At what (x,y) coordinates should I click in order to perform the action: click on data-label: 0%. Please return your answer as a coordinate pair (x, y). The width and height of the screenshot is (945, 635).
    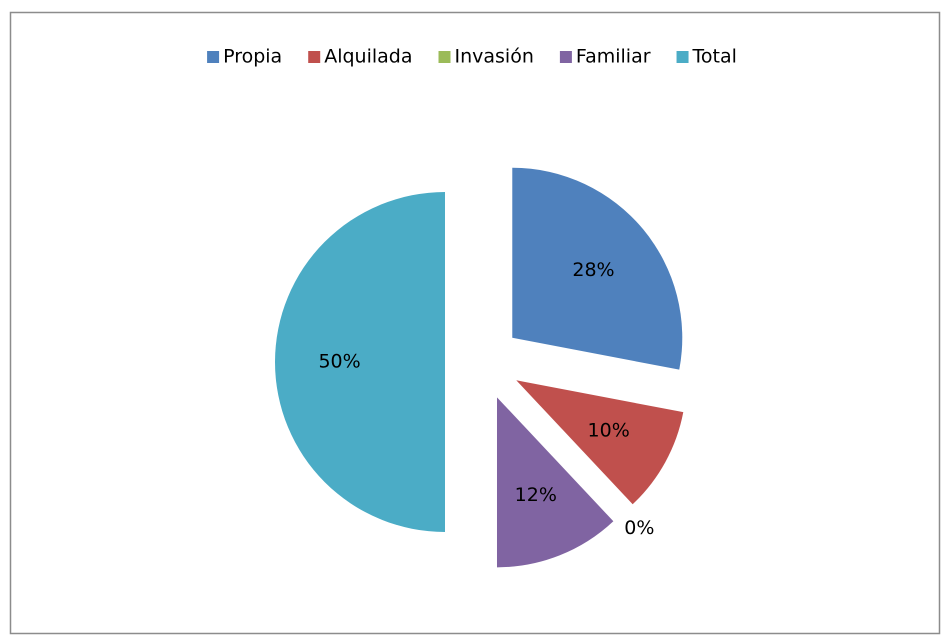
    Looking at the image, I should click on (639, 528).